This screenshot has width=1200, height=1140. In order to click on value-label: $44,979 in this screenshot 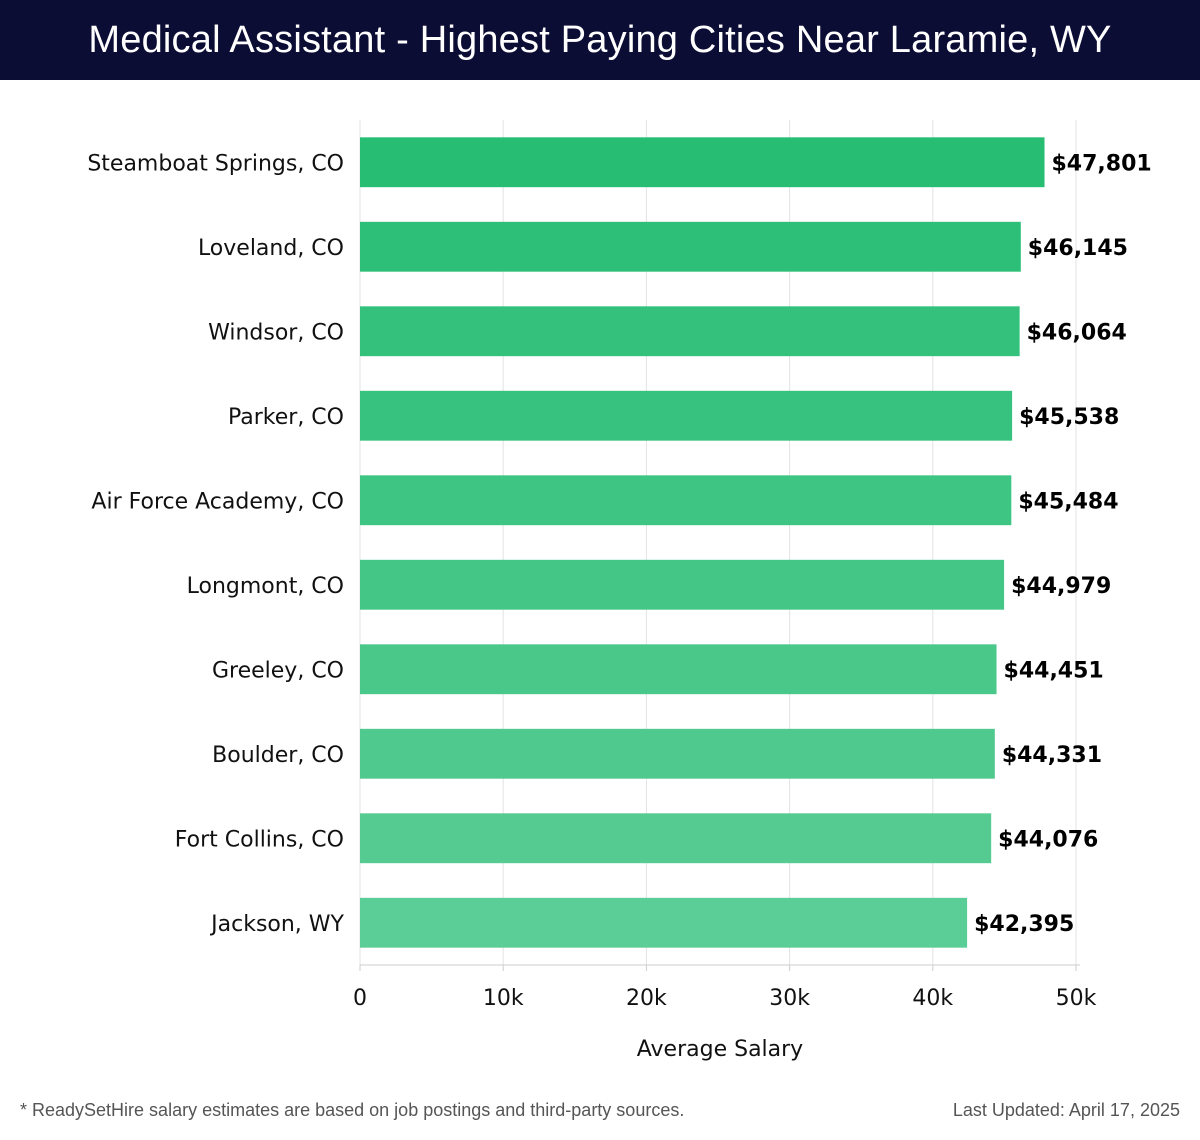, I will do `click(1061, 586)`.